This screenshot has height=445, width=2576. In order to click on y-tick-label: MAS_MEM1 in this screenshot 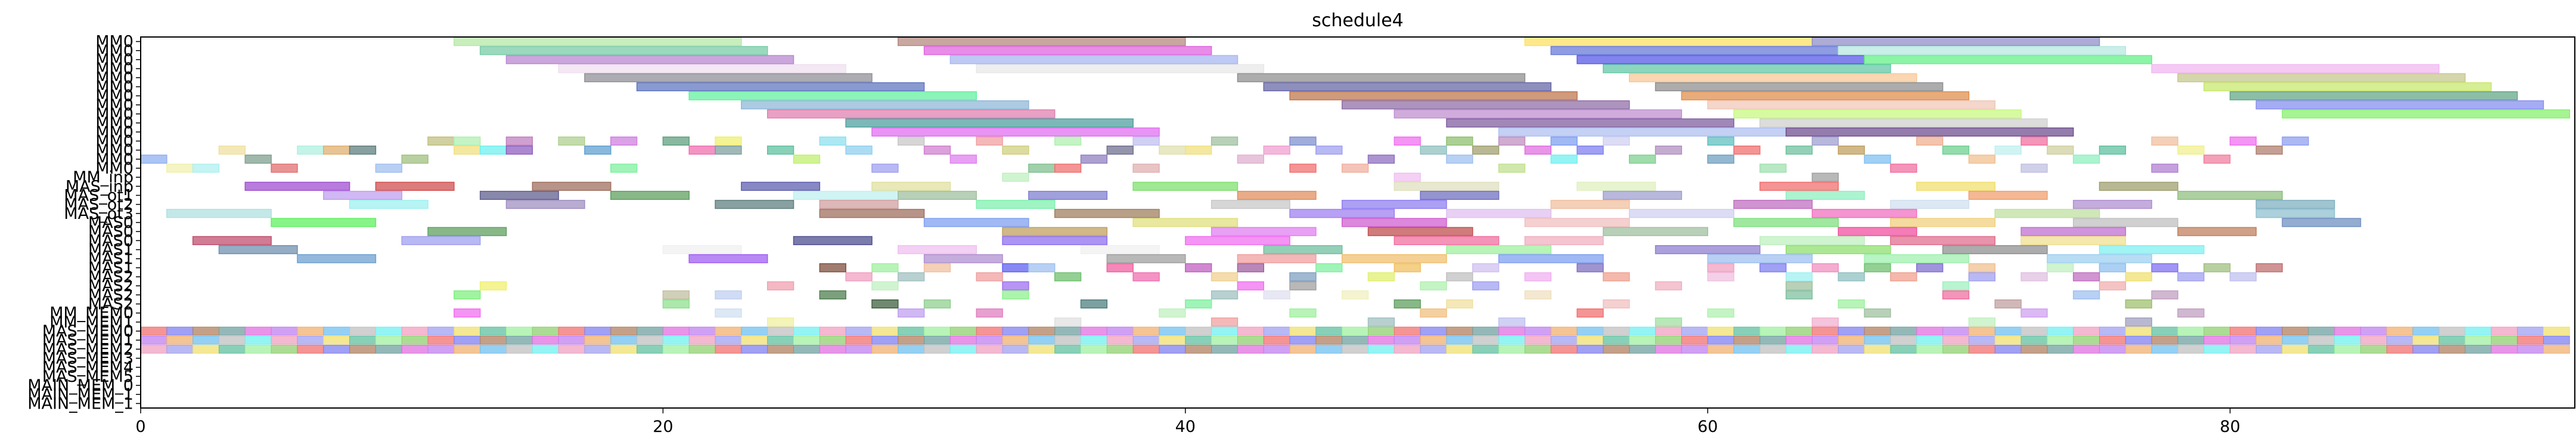, I will do `click(88, 340)`.